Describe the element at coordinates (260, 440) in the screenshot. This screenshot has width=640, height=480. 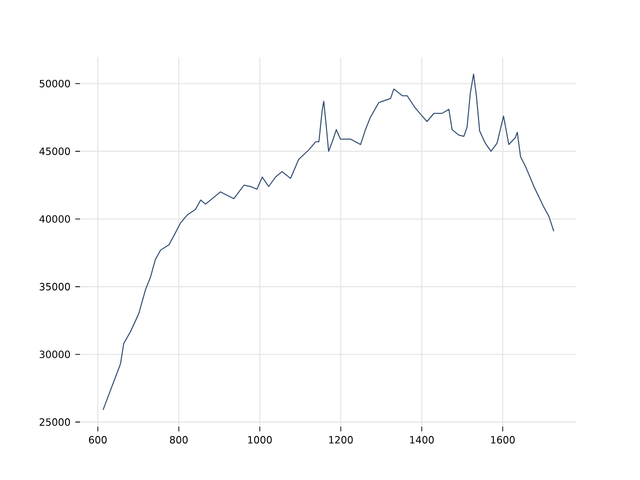
I see `x-tick-label: 1000` at that location.